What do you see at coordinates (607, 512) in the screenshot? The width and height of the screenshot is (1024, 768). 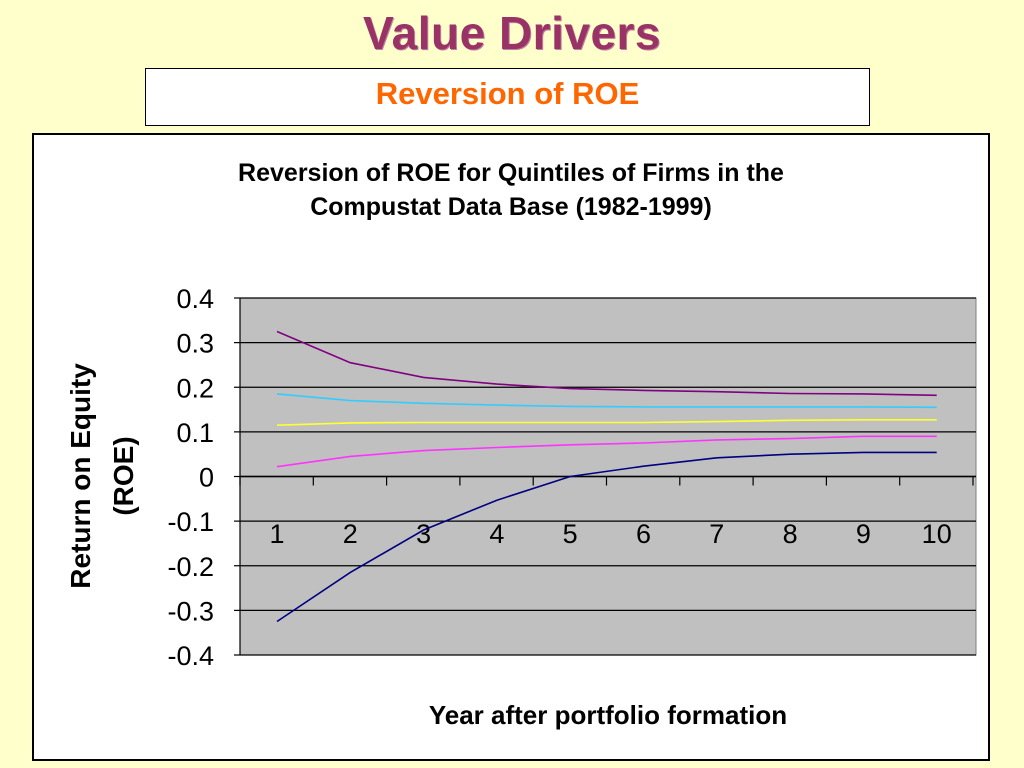 I see `x-axis: 1 2 3 4 5 6 7 8 9 10` at bounding box center [607, 512].